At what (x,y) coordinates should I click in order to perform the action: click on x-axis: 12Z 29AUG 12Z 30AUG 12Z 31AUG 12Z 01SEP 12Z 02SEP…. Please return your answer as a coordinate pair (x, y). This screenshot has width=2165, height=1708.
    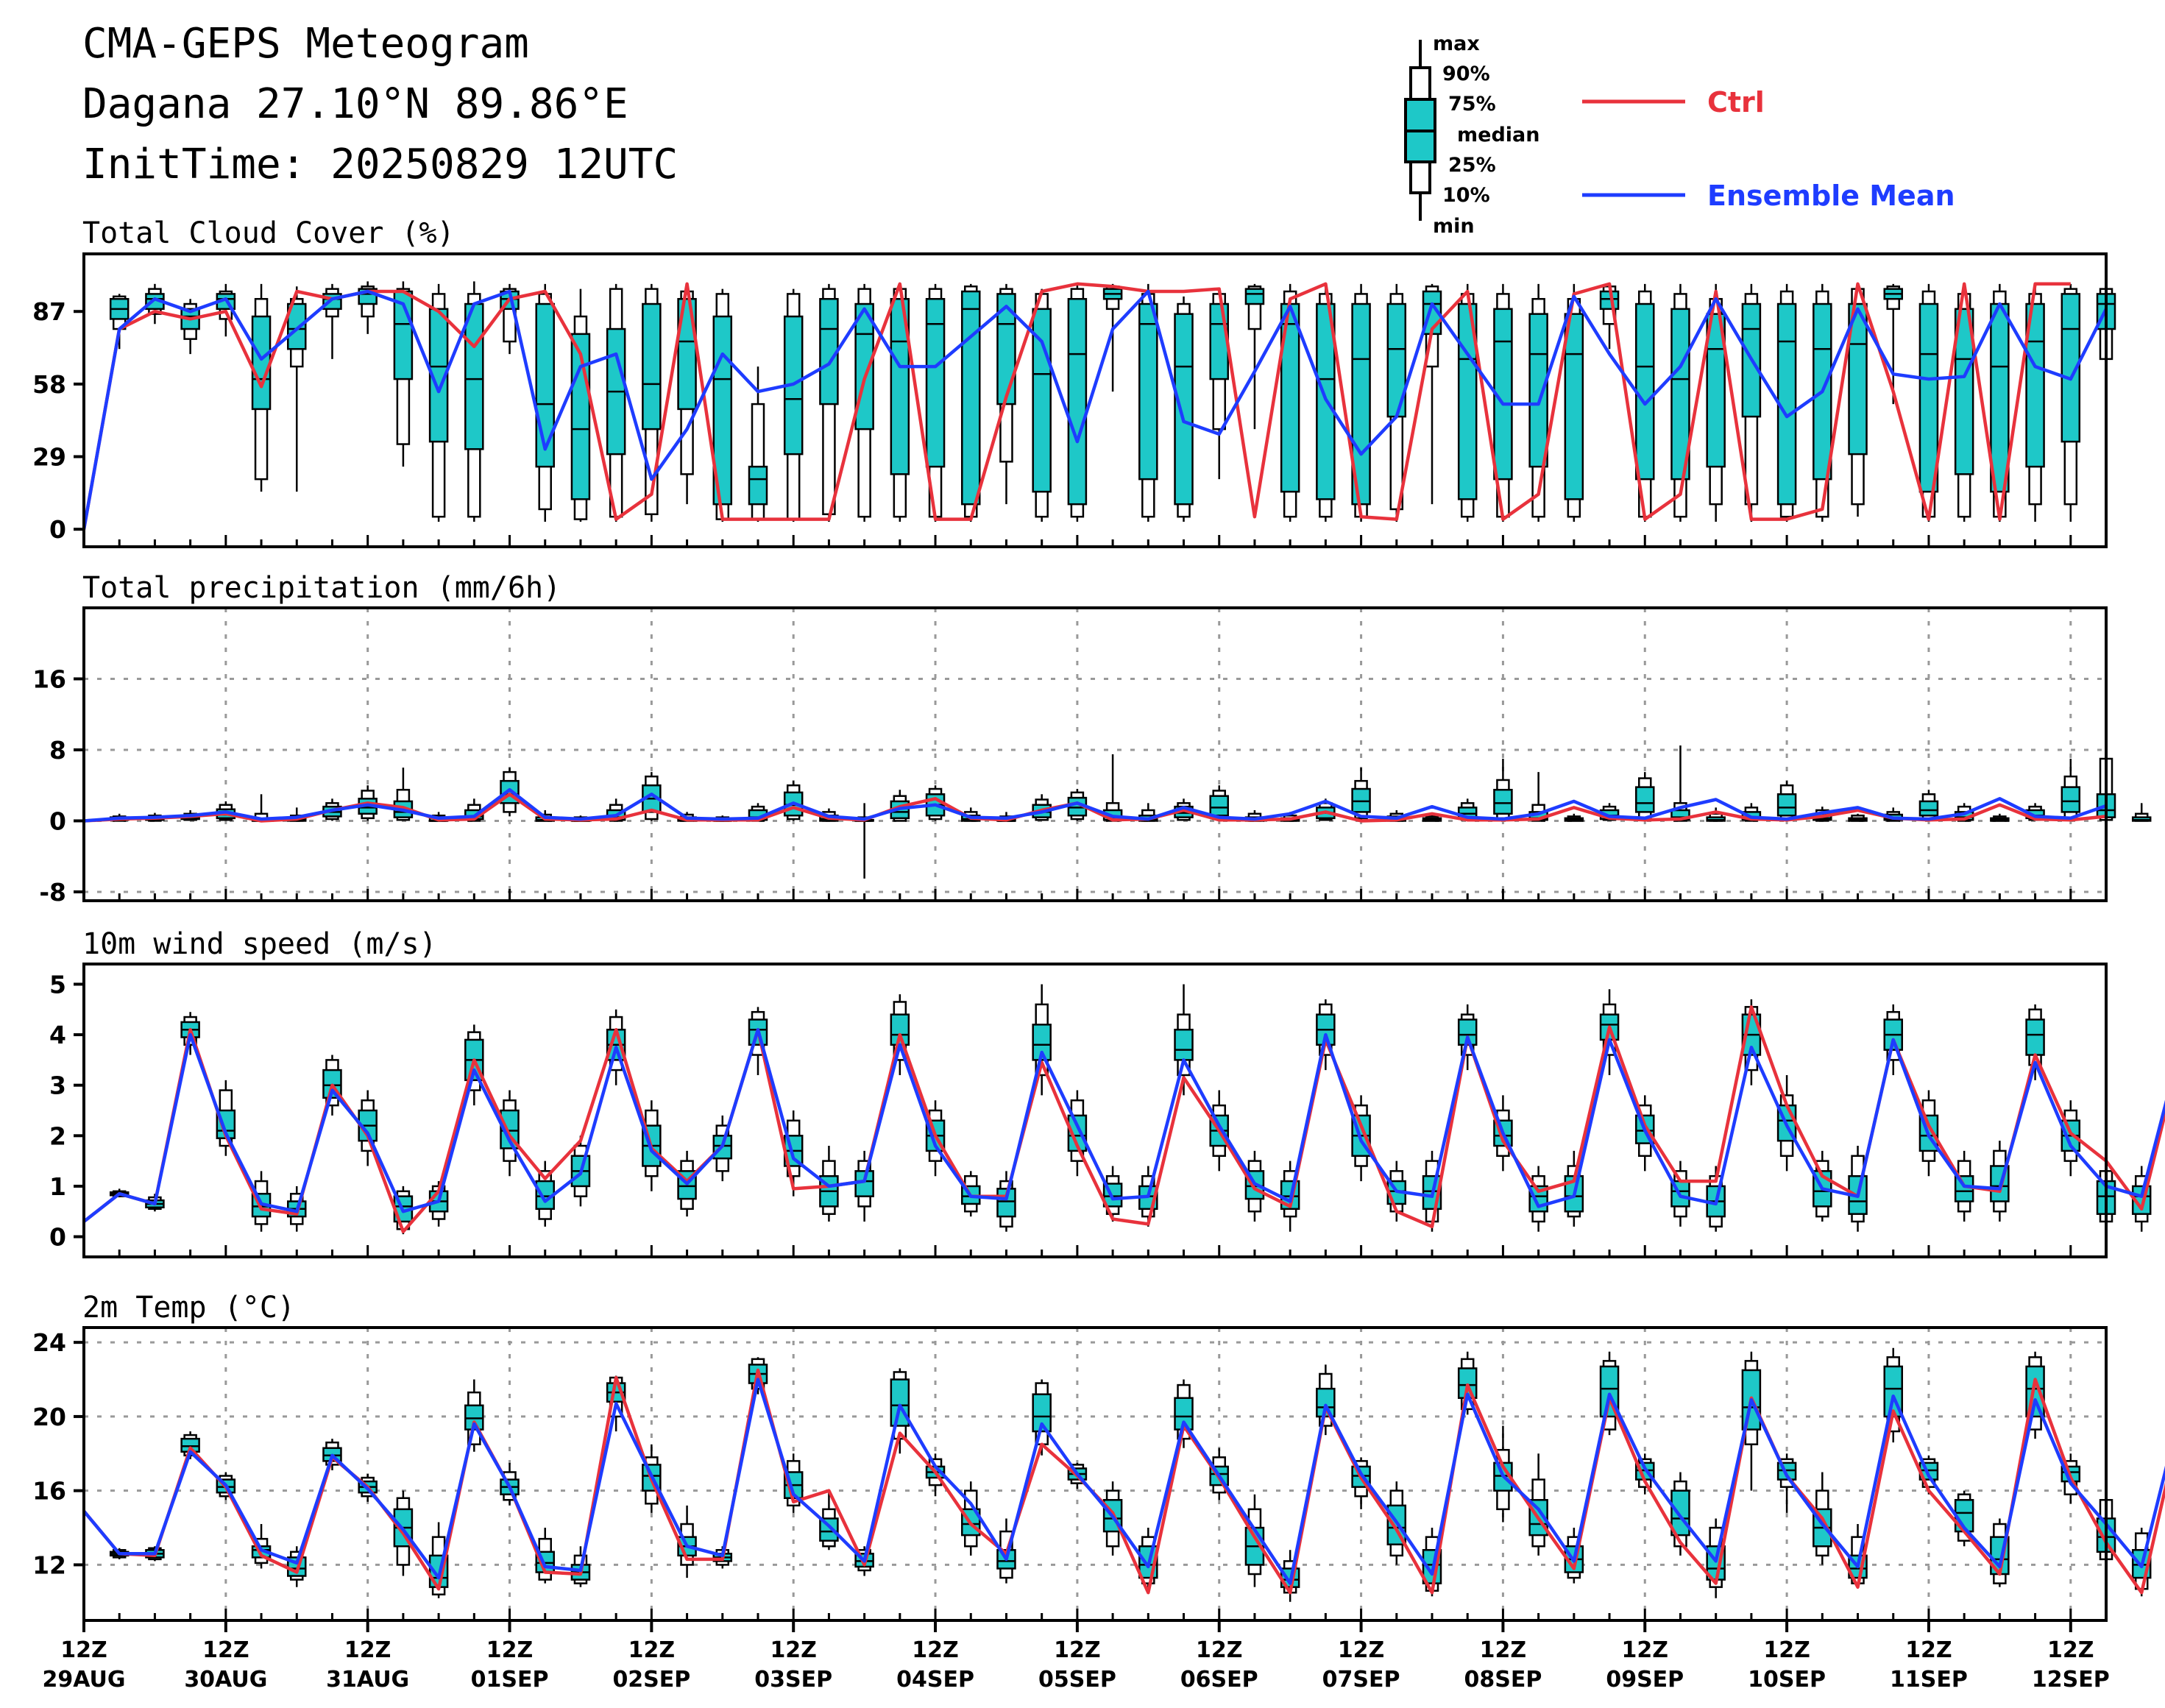
    Looking at the image, I should click on (1076, 1656).